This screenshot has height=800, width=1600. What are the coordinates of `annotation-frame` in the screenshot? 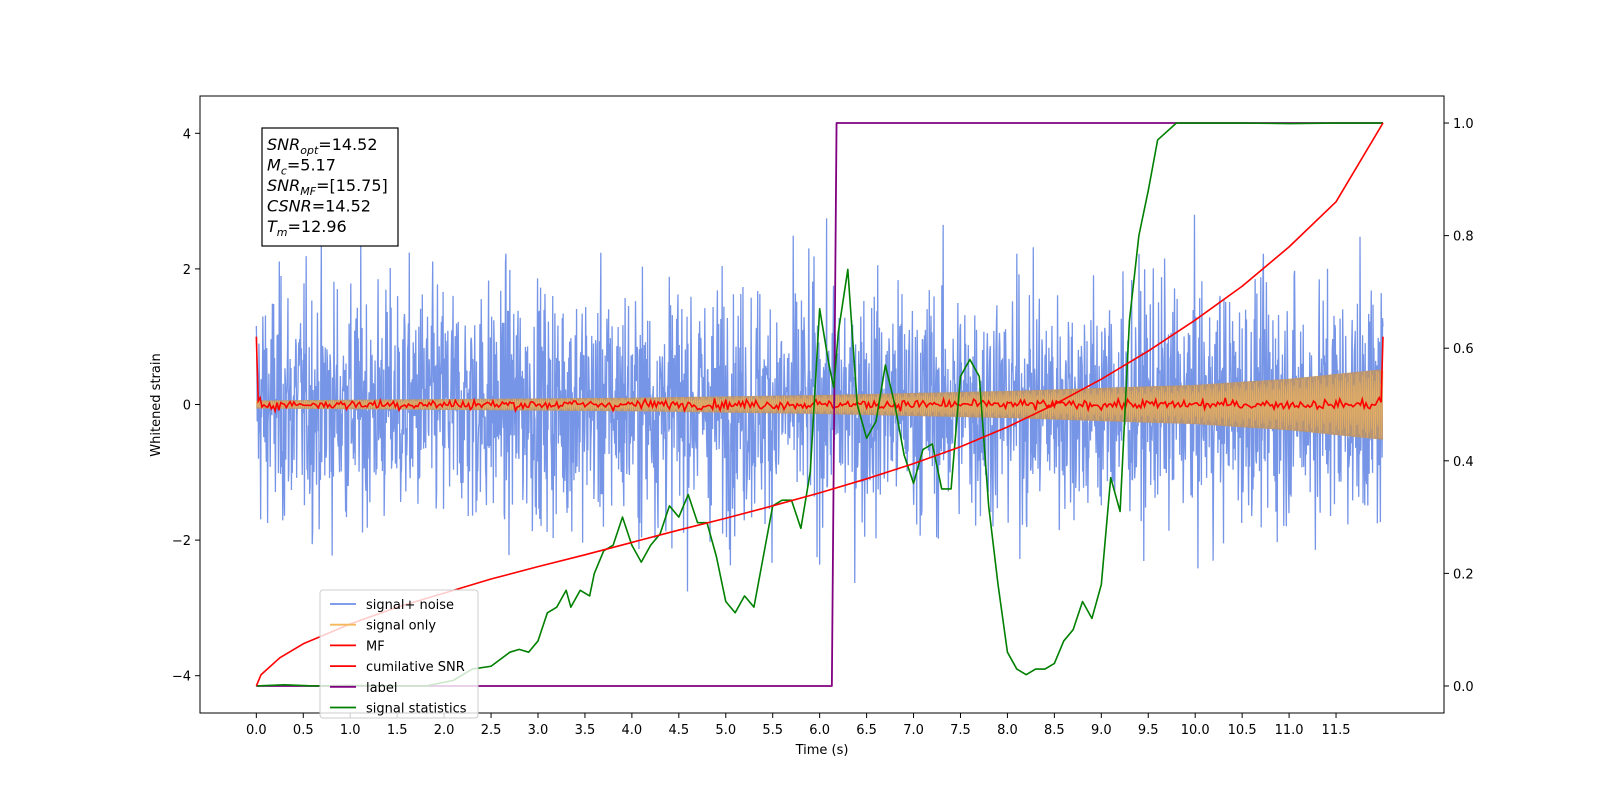 It's located at (330, 187).